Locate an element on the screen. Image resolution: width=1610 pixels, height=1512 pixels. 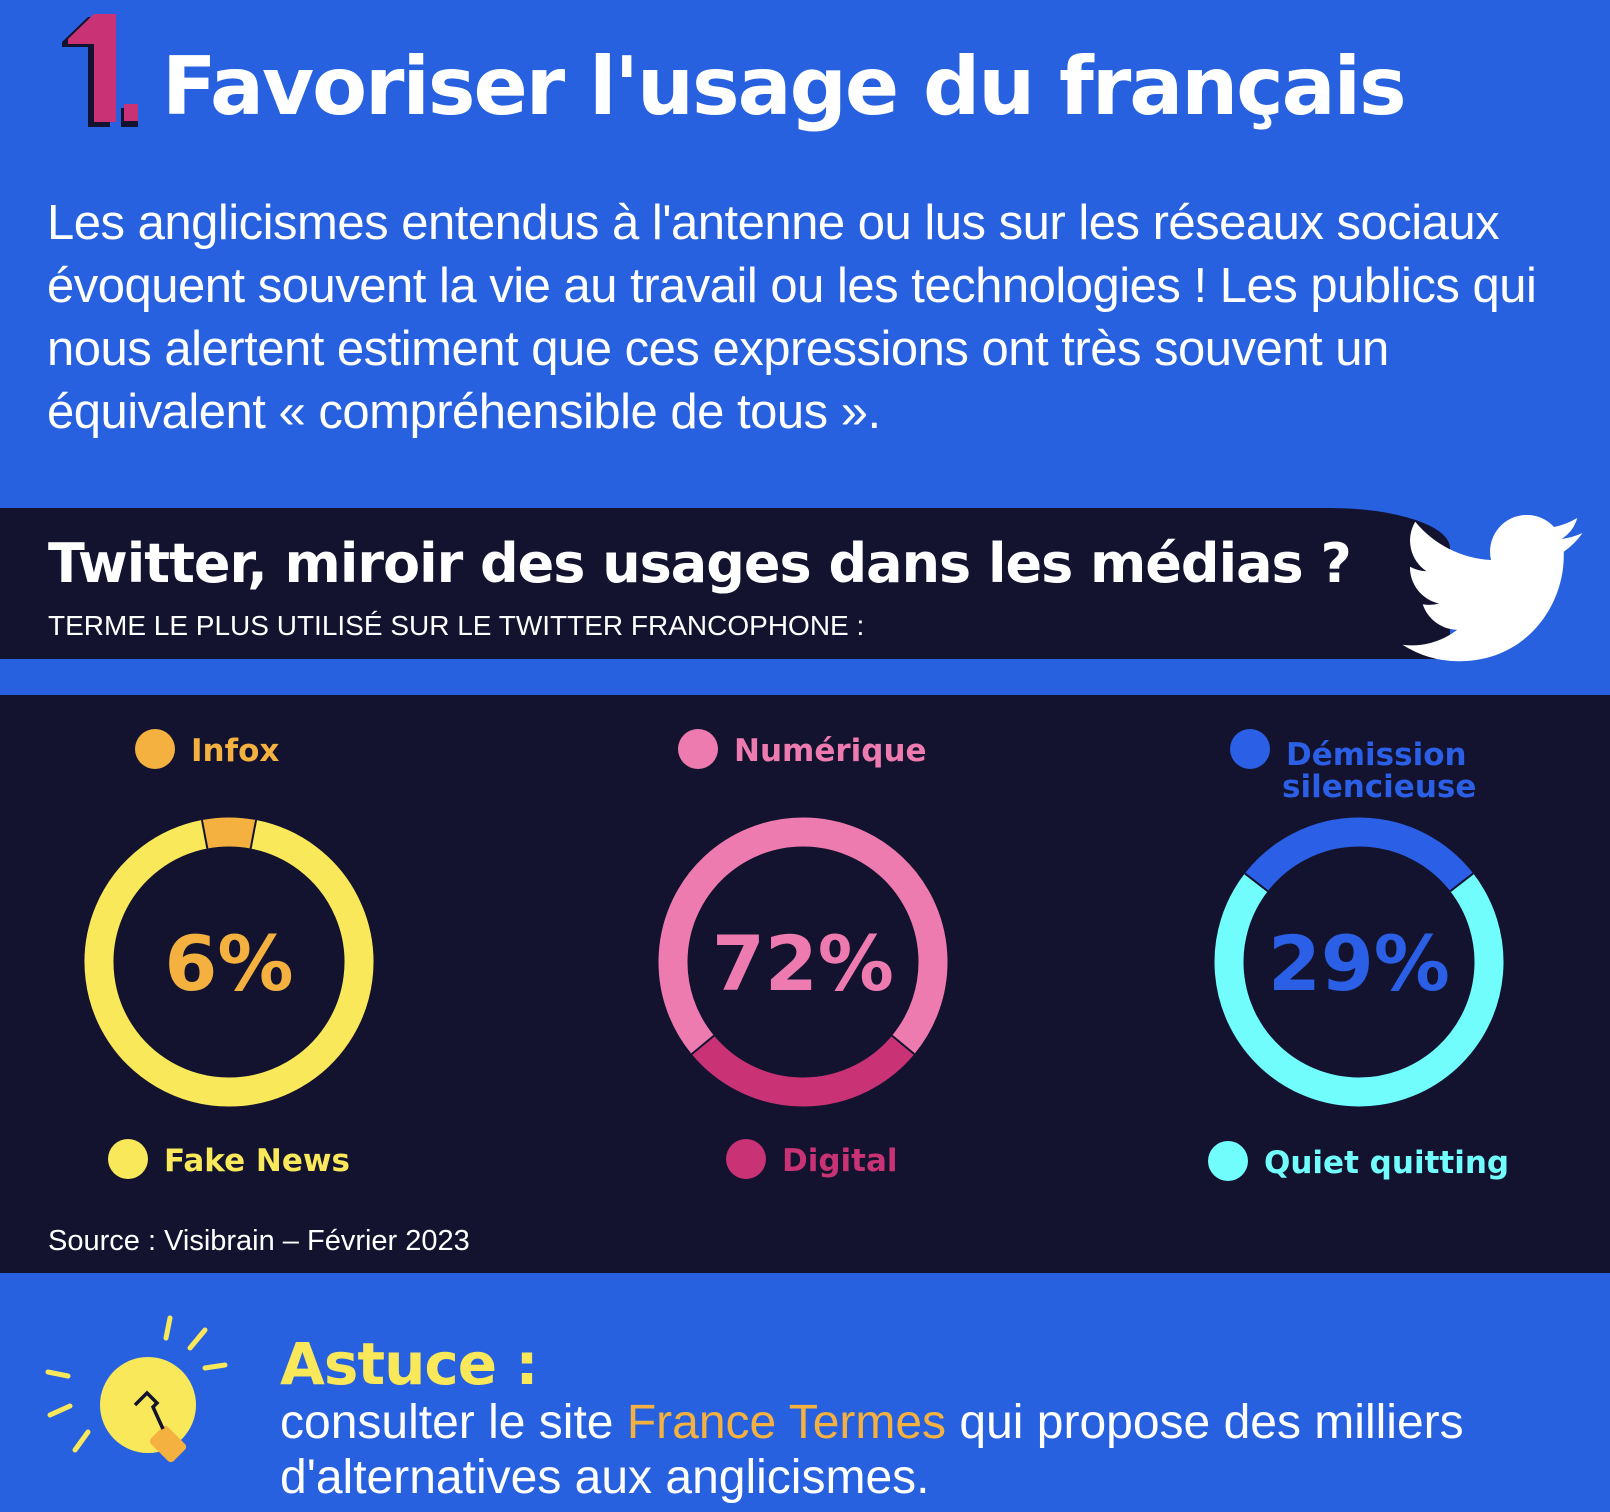
page-title: Favoriser l'usage du français is located at coordinates (784, 86).